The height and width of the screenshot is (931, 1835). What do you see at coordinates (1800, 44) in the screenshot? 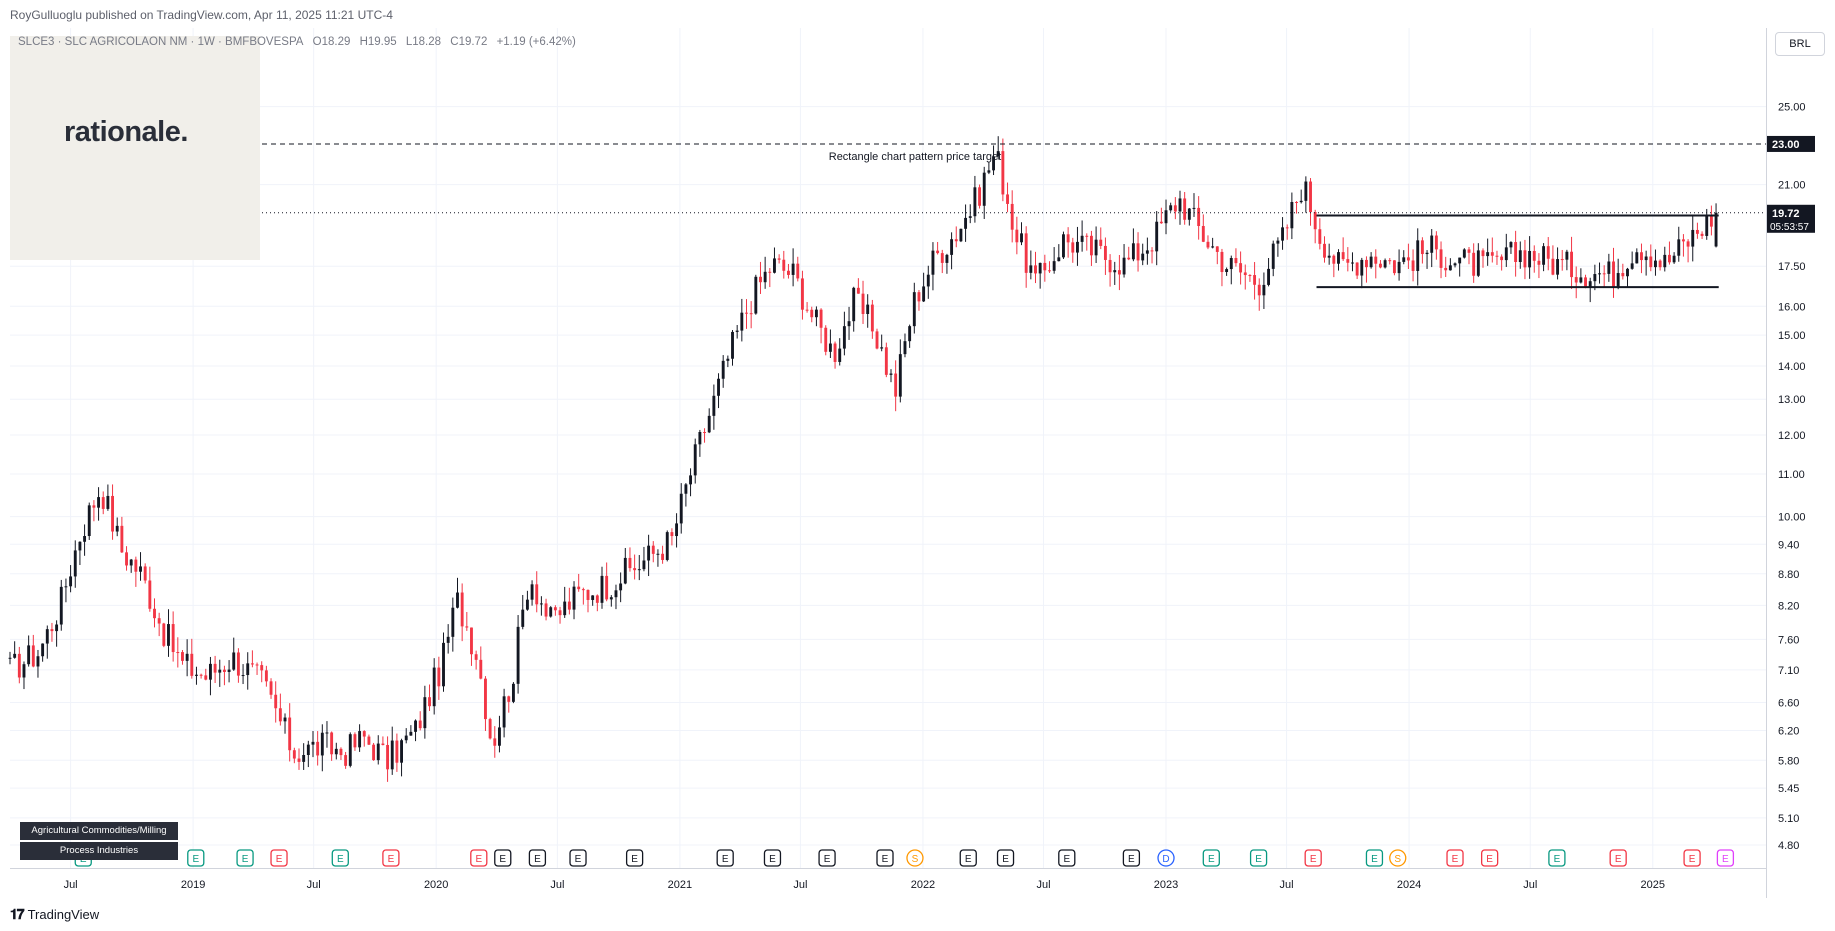
I see `currency-button: BRL` at bounding box center [1800, 44].